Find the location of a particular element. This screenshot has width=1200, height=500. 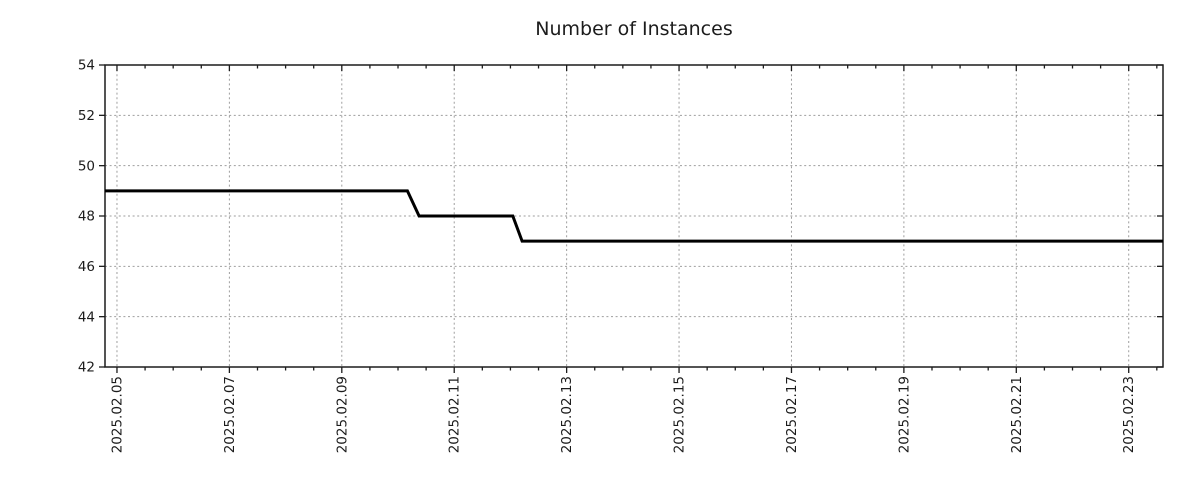

x-tick-label: 2025.02.13 is located at coordinates (567, 414).